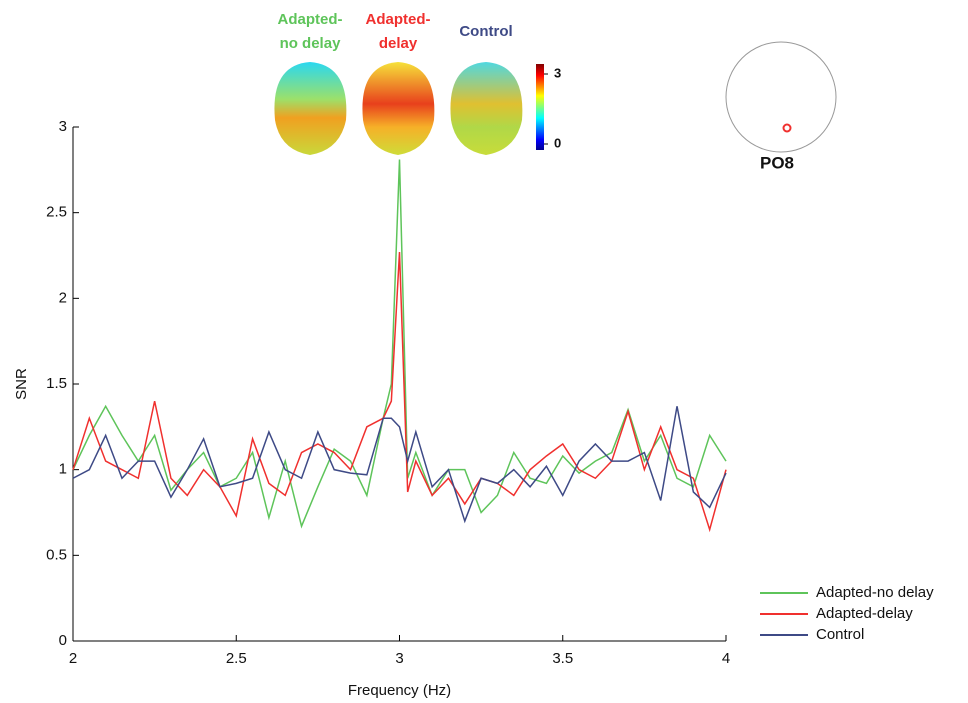 Image resolution: width=968 pixels, height=703 pixels. Describe the element at coordinates (781, 97) in the screenshot. I see `electrode-layout` at that location.